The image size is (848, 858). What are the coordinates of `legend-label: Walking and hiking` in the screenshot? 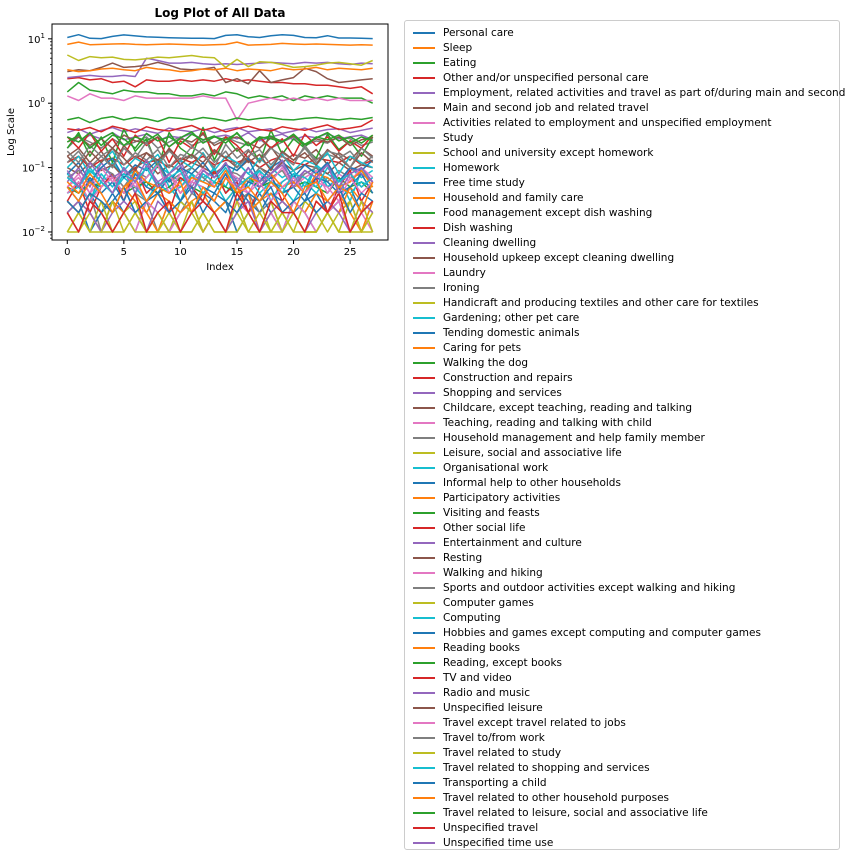 It's located at (493, 572).